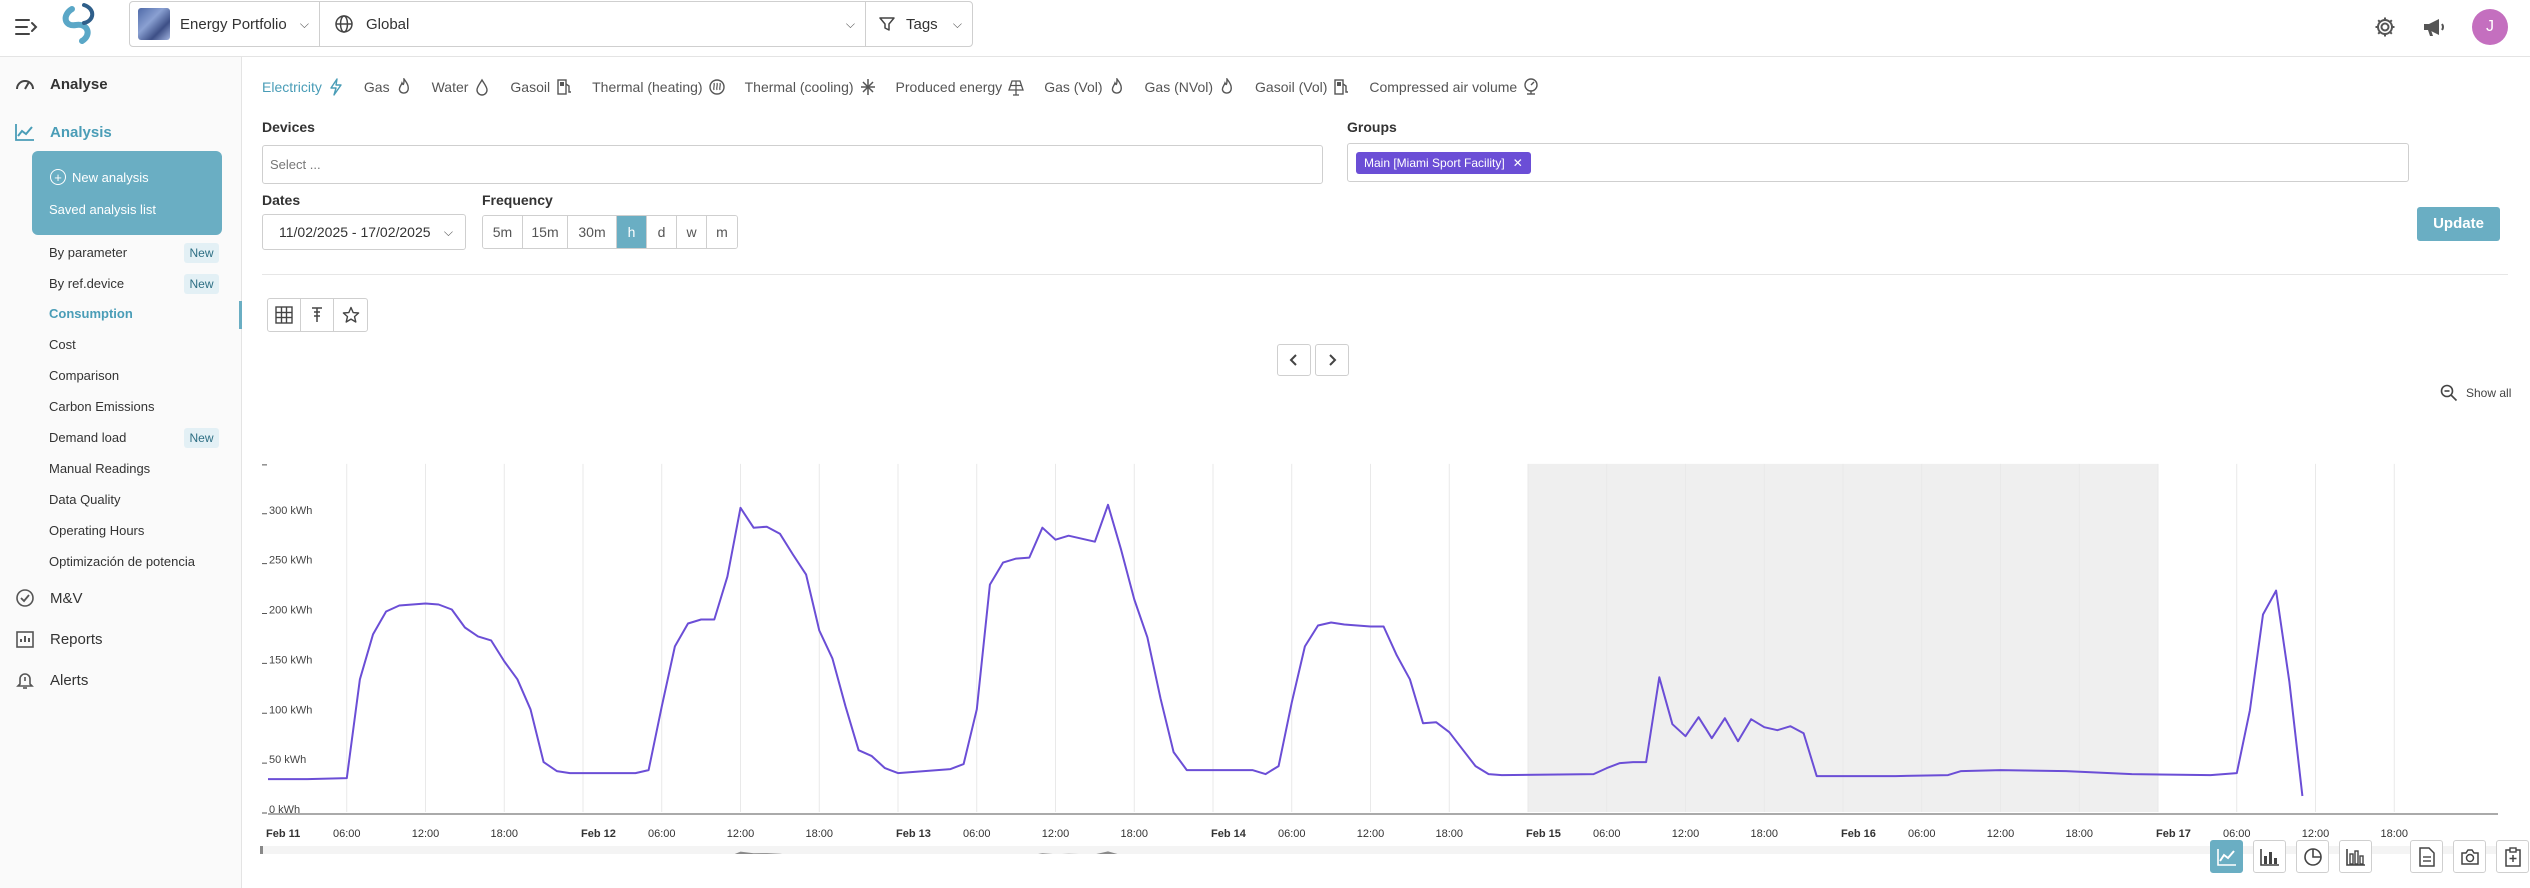 Image resolution: width=2530 pixels, height=888 pixels. What do you see at coordinates (201, 284) in the screenshot?
I see `new-badge: New` at bounding box center [201, 284].